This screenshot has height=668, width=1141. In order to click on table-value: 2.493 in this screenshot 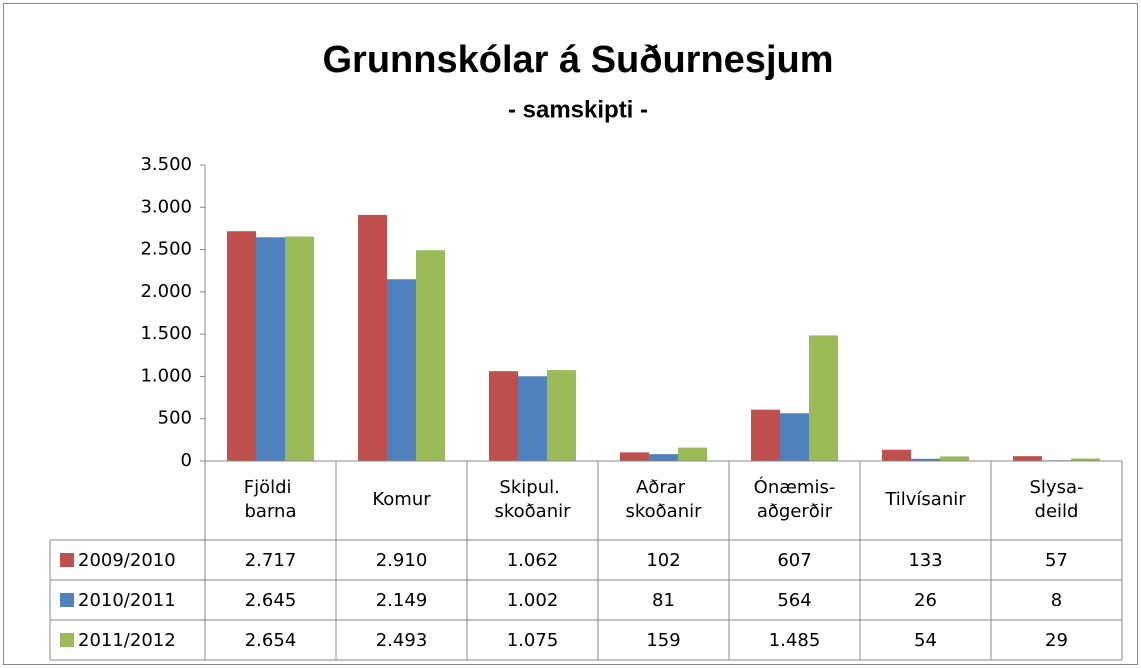, I will do `click(402, 640)`.